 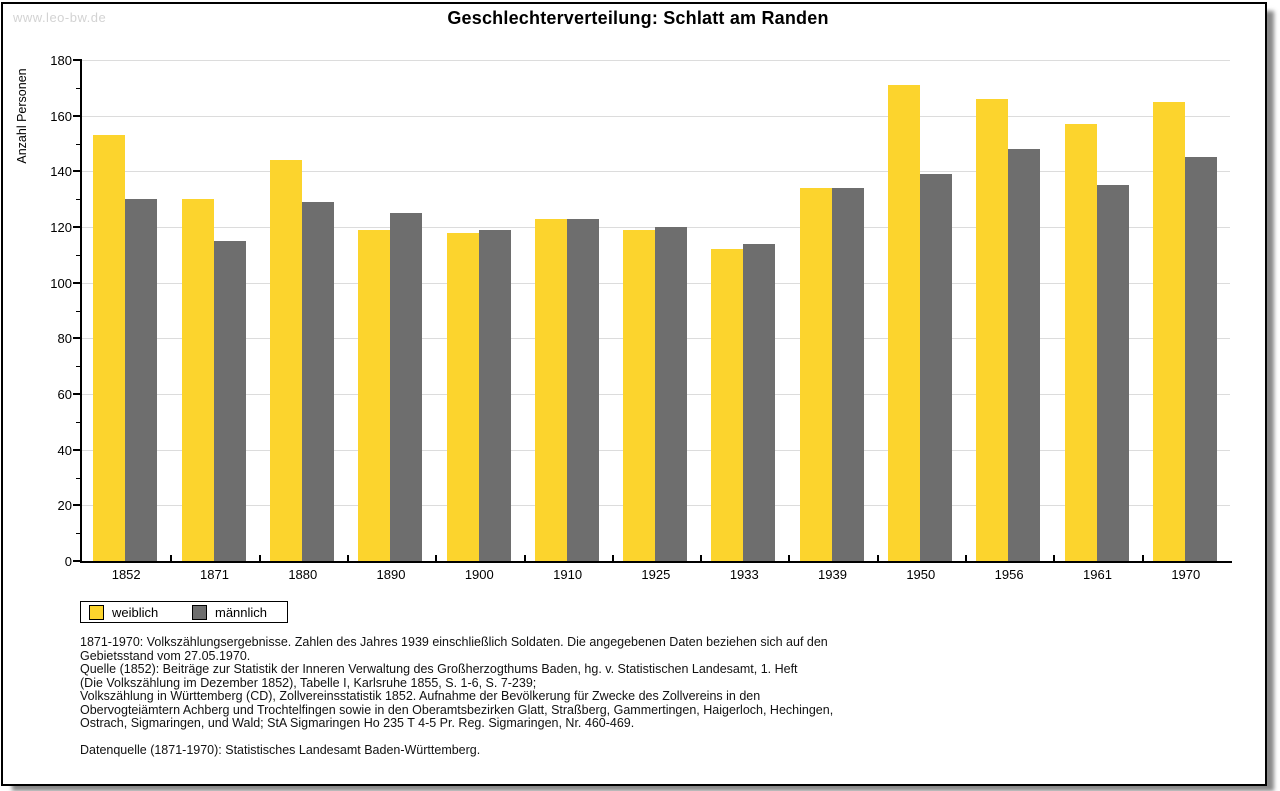 What do you see at coordinates (639, 395) in the screenshot?
I see `bar-weiblich-1925` at bounding box center [639, 395].